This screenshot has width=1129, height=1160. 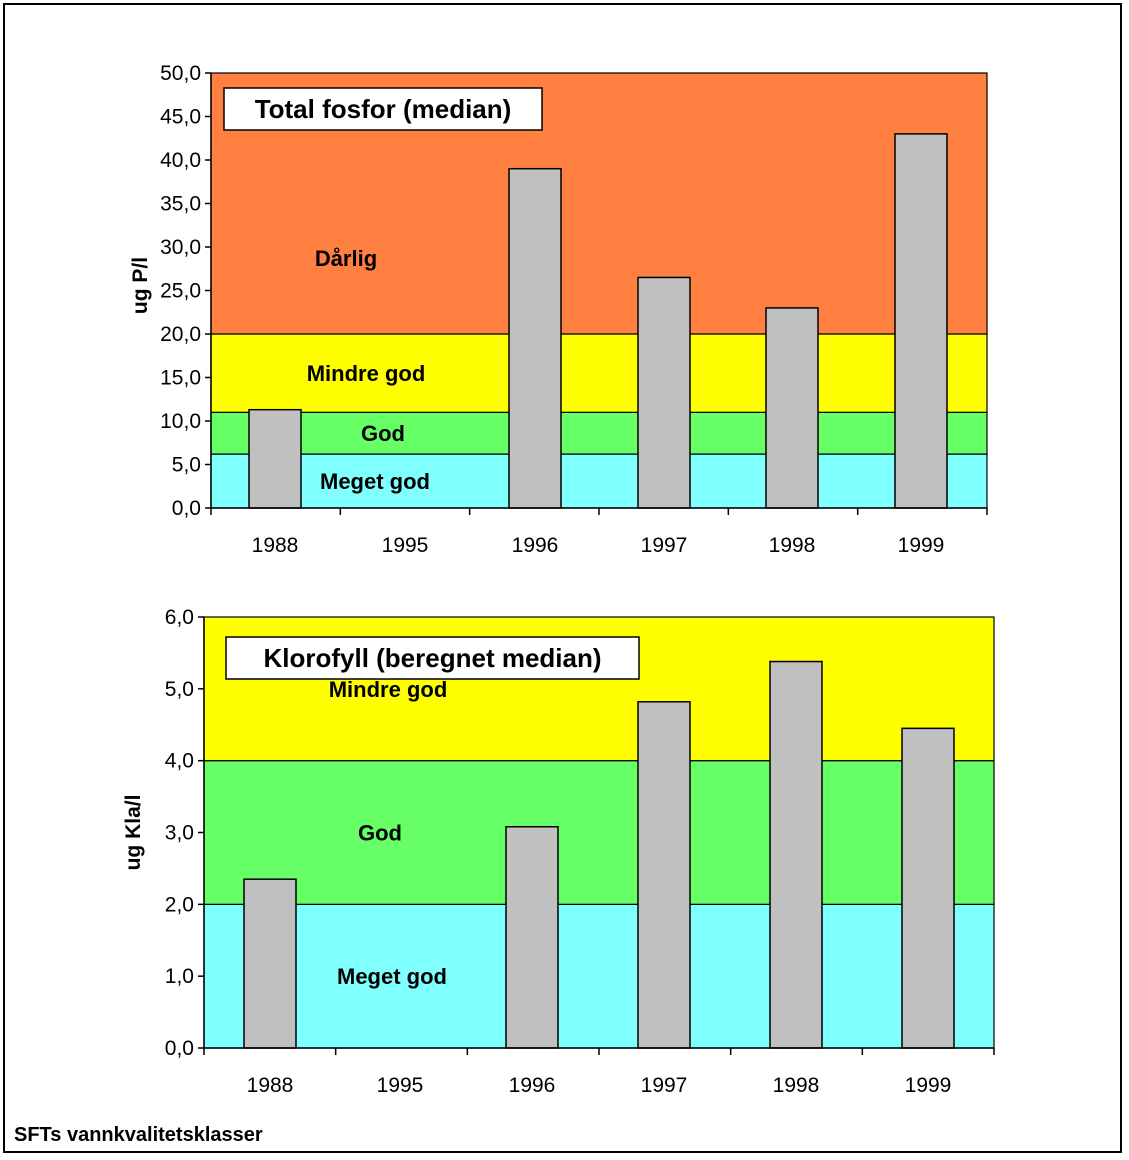 I want to click on y-tick-label: 6,0, so click(x=179, y=617).